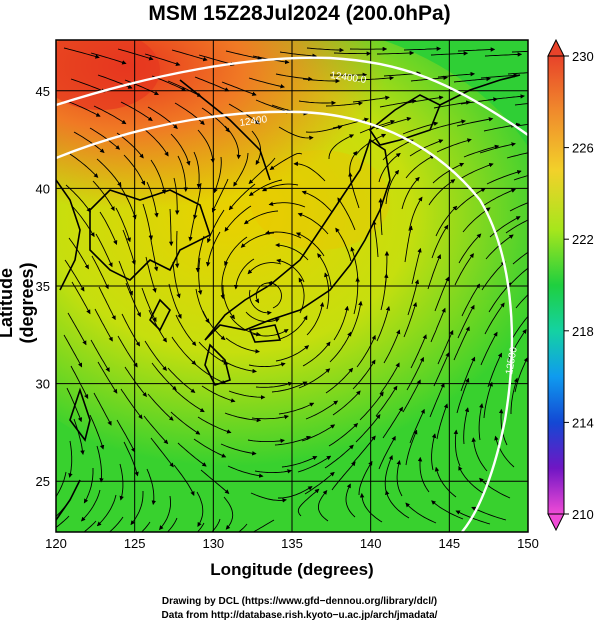 The height and width of the screenshot is (625, 599). What do you see at coordinates (528, 543) in the screenshot?
I see `x-tick-label: 150` at bounding box center [528, 543].